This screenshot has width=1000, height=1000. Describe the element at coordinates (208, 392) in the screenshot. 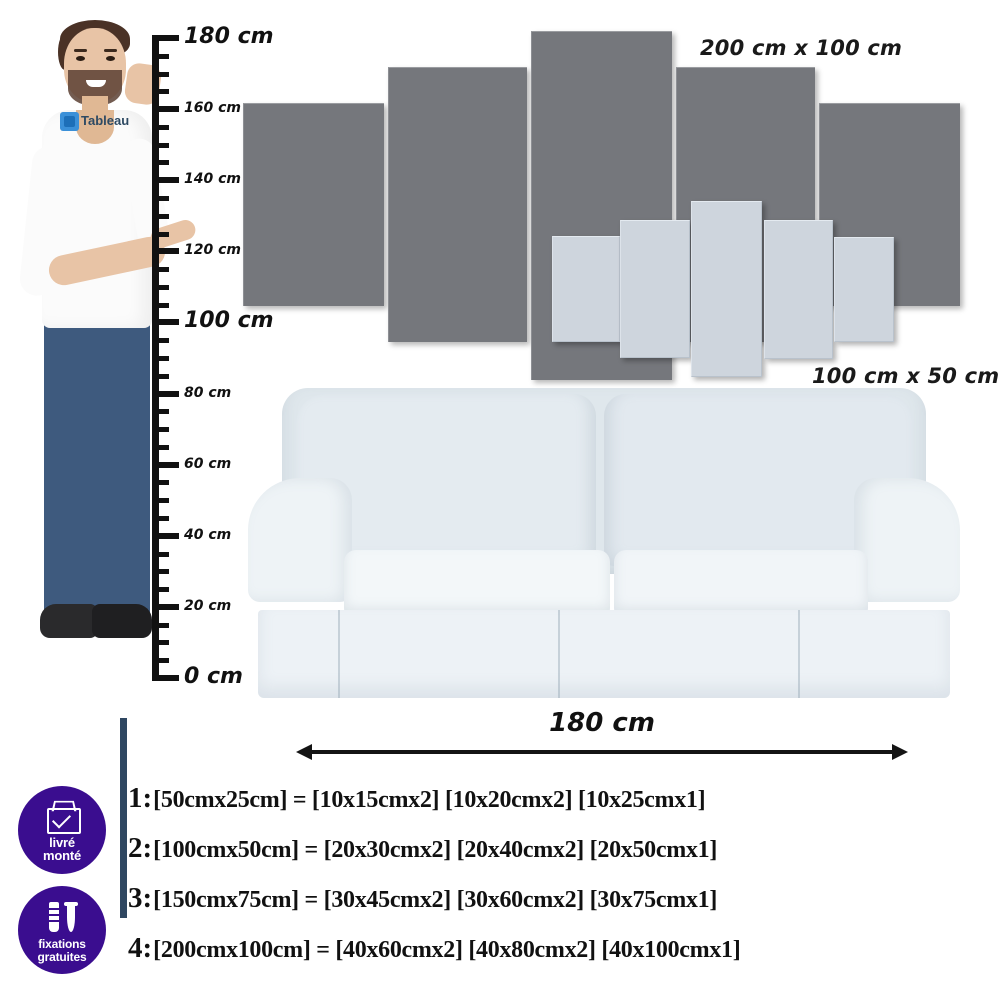

I see `ruler-tick-label: 80 cm` at that location.